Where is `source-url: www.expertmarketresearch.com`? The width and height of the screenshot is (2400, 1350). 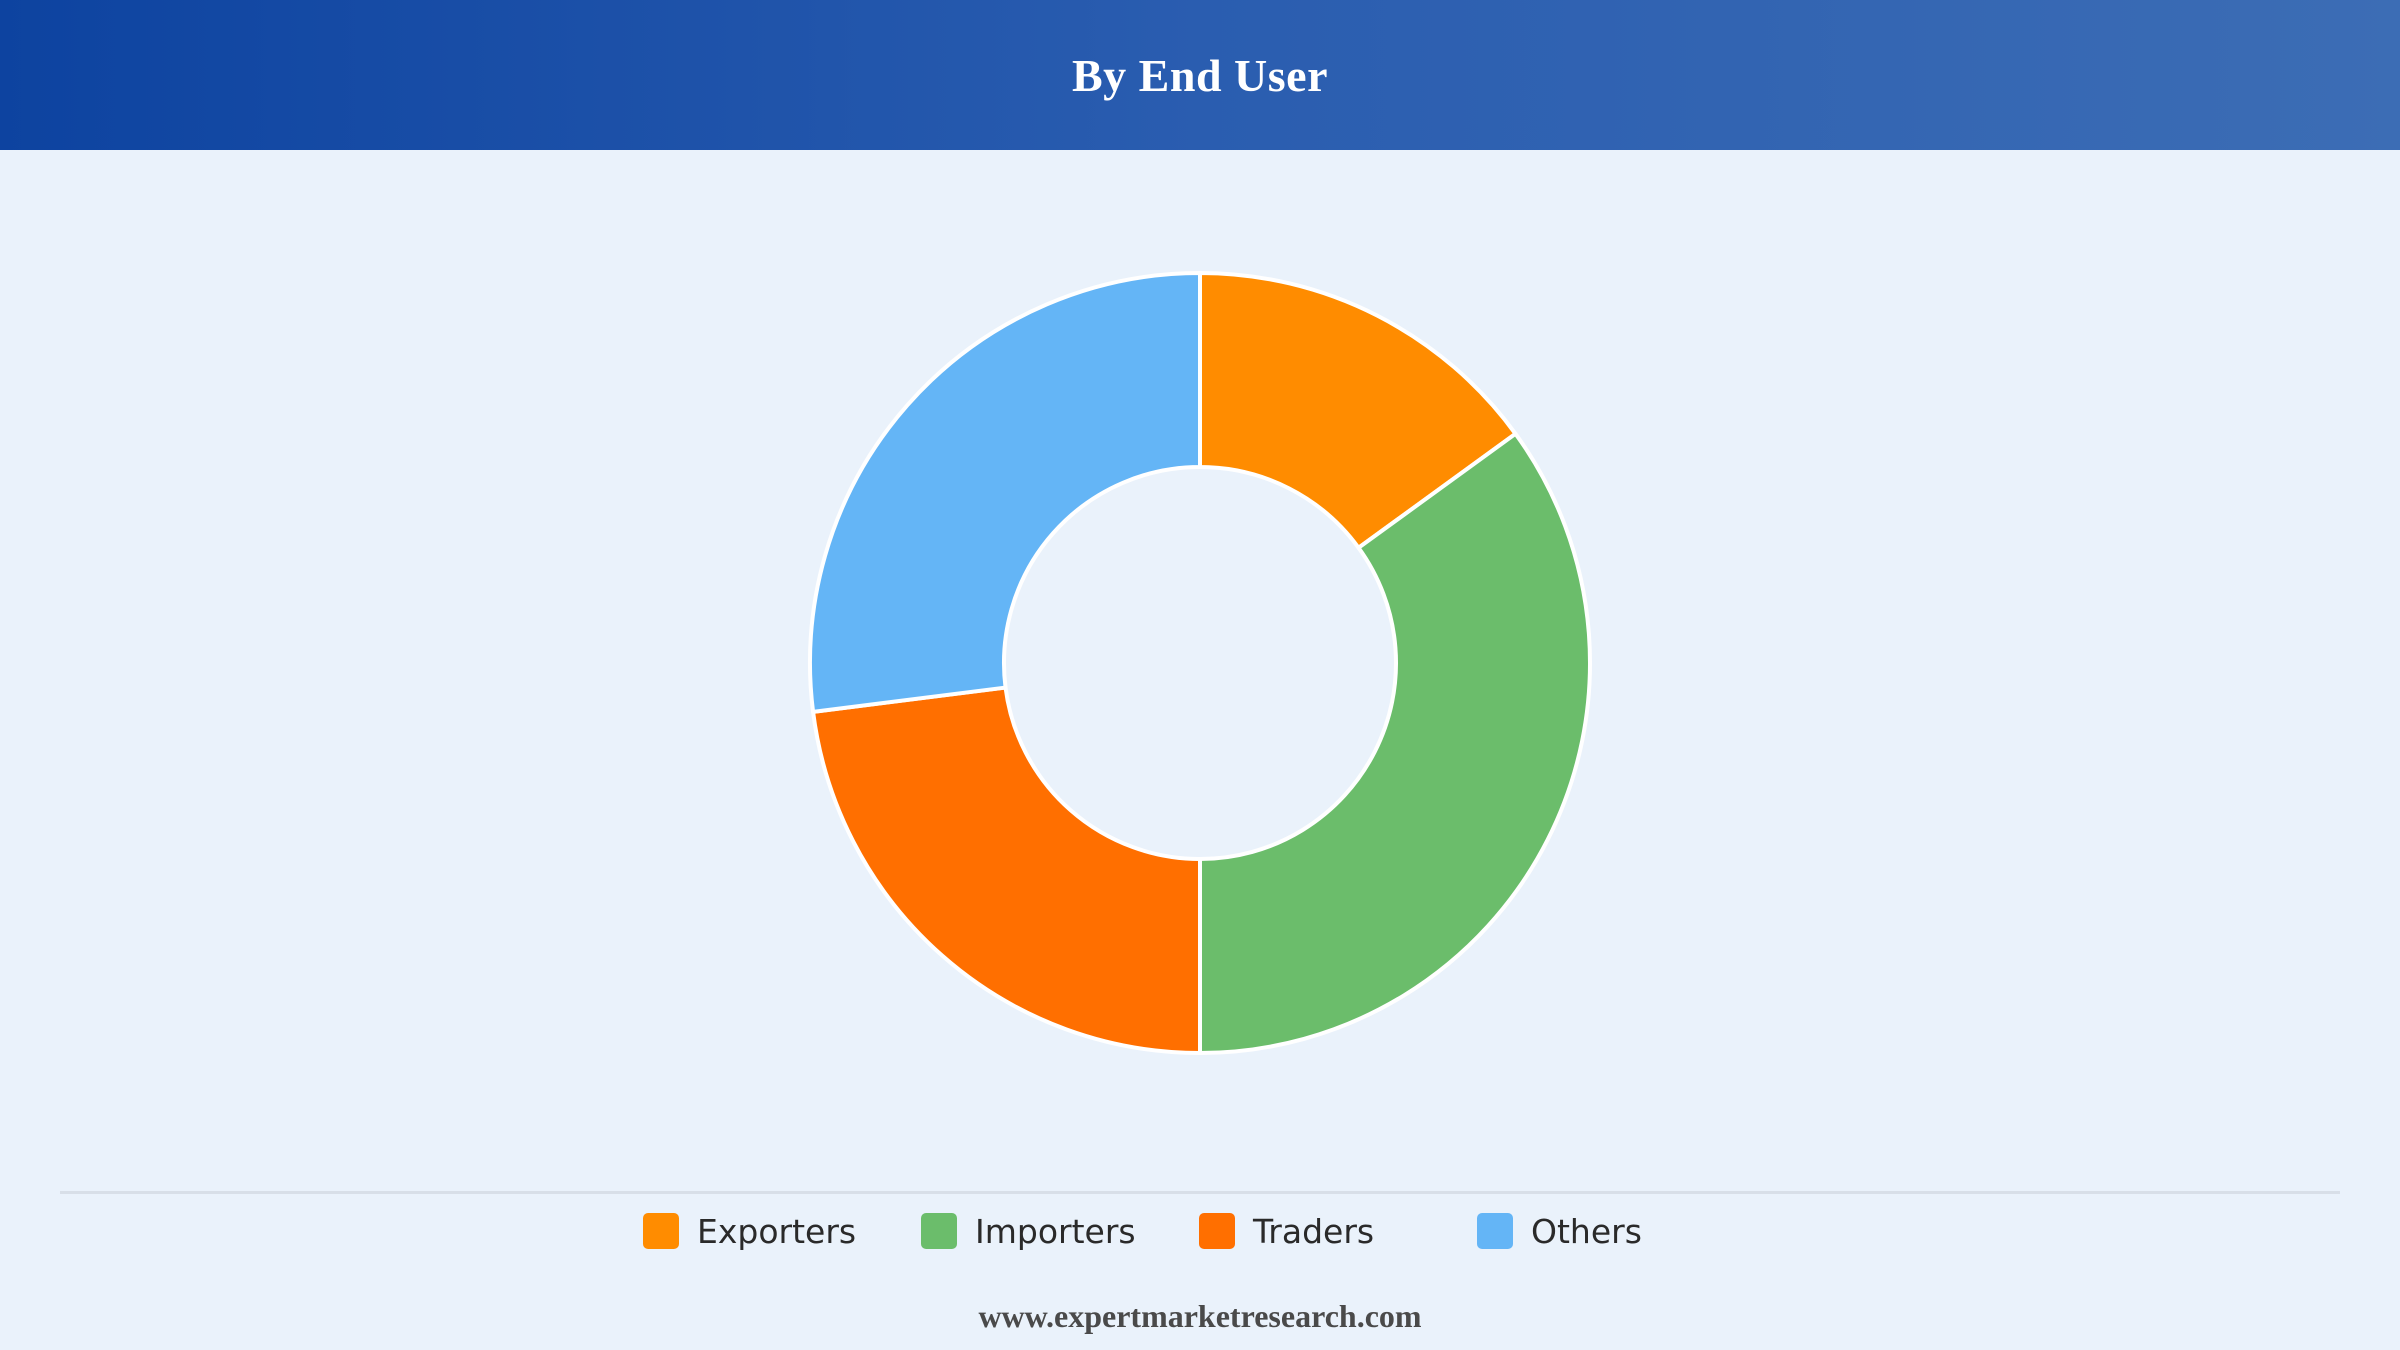
source-url: www.expertmarketresearch.com is located at coordinates (1200, 1316).